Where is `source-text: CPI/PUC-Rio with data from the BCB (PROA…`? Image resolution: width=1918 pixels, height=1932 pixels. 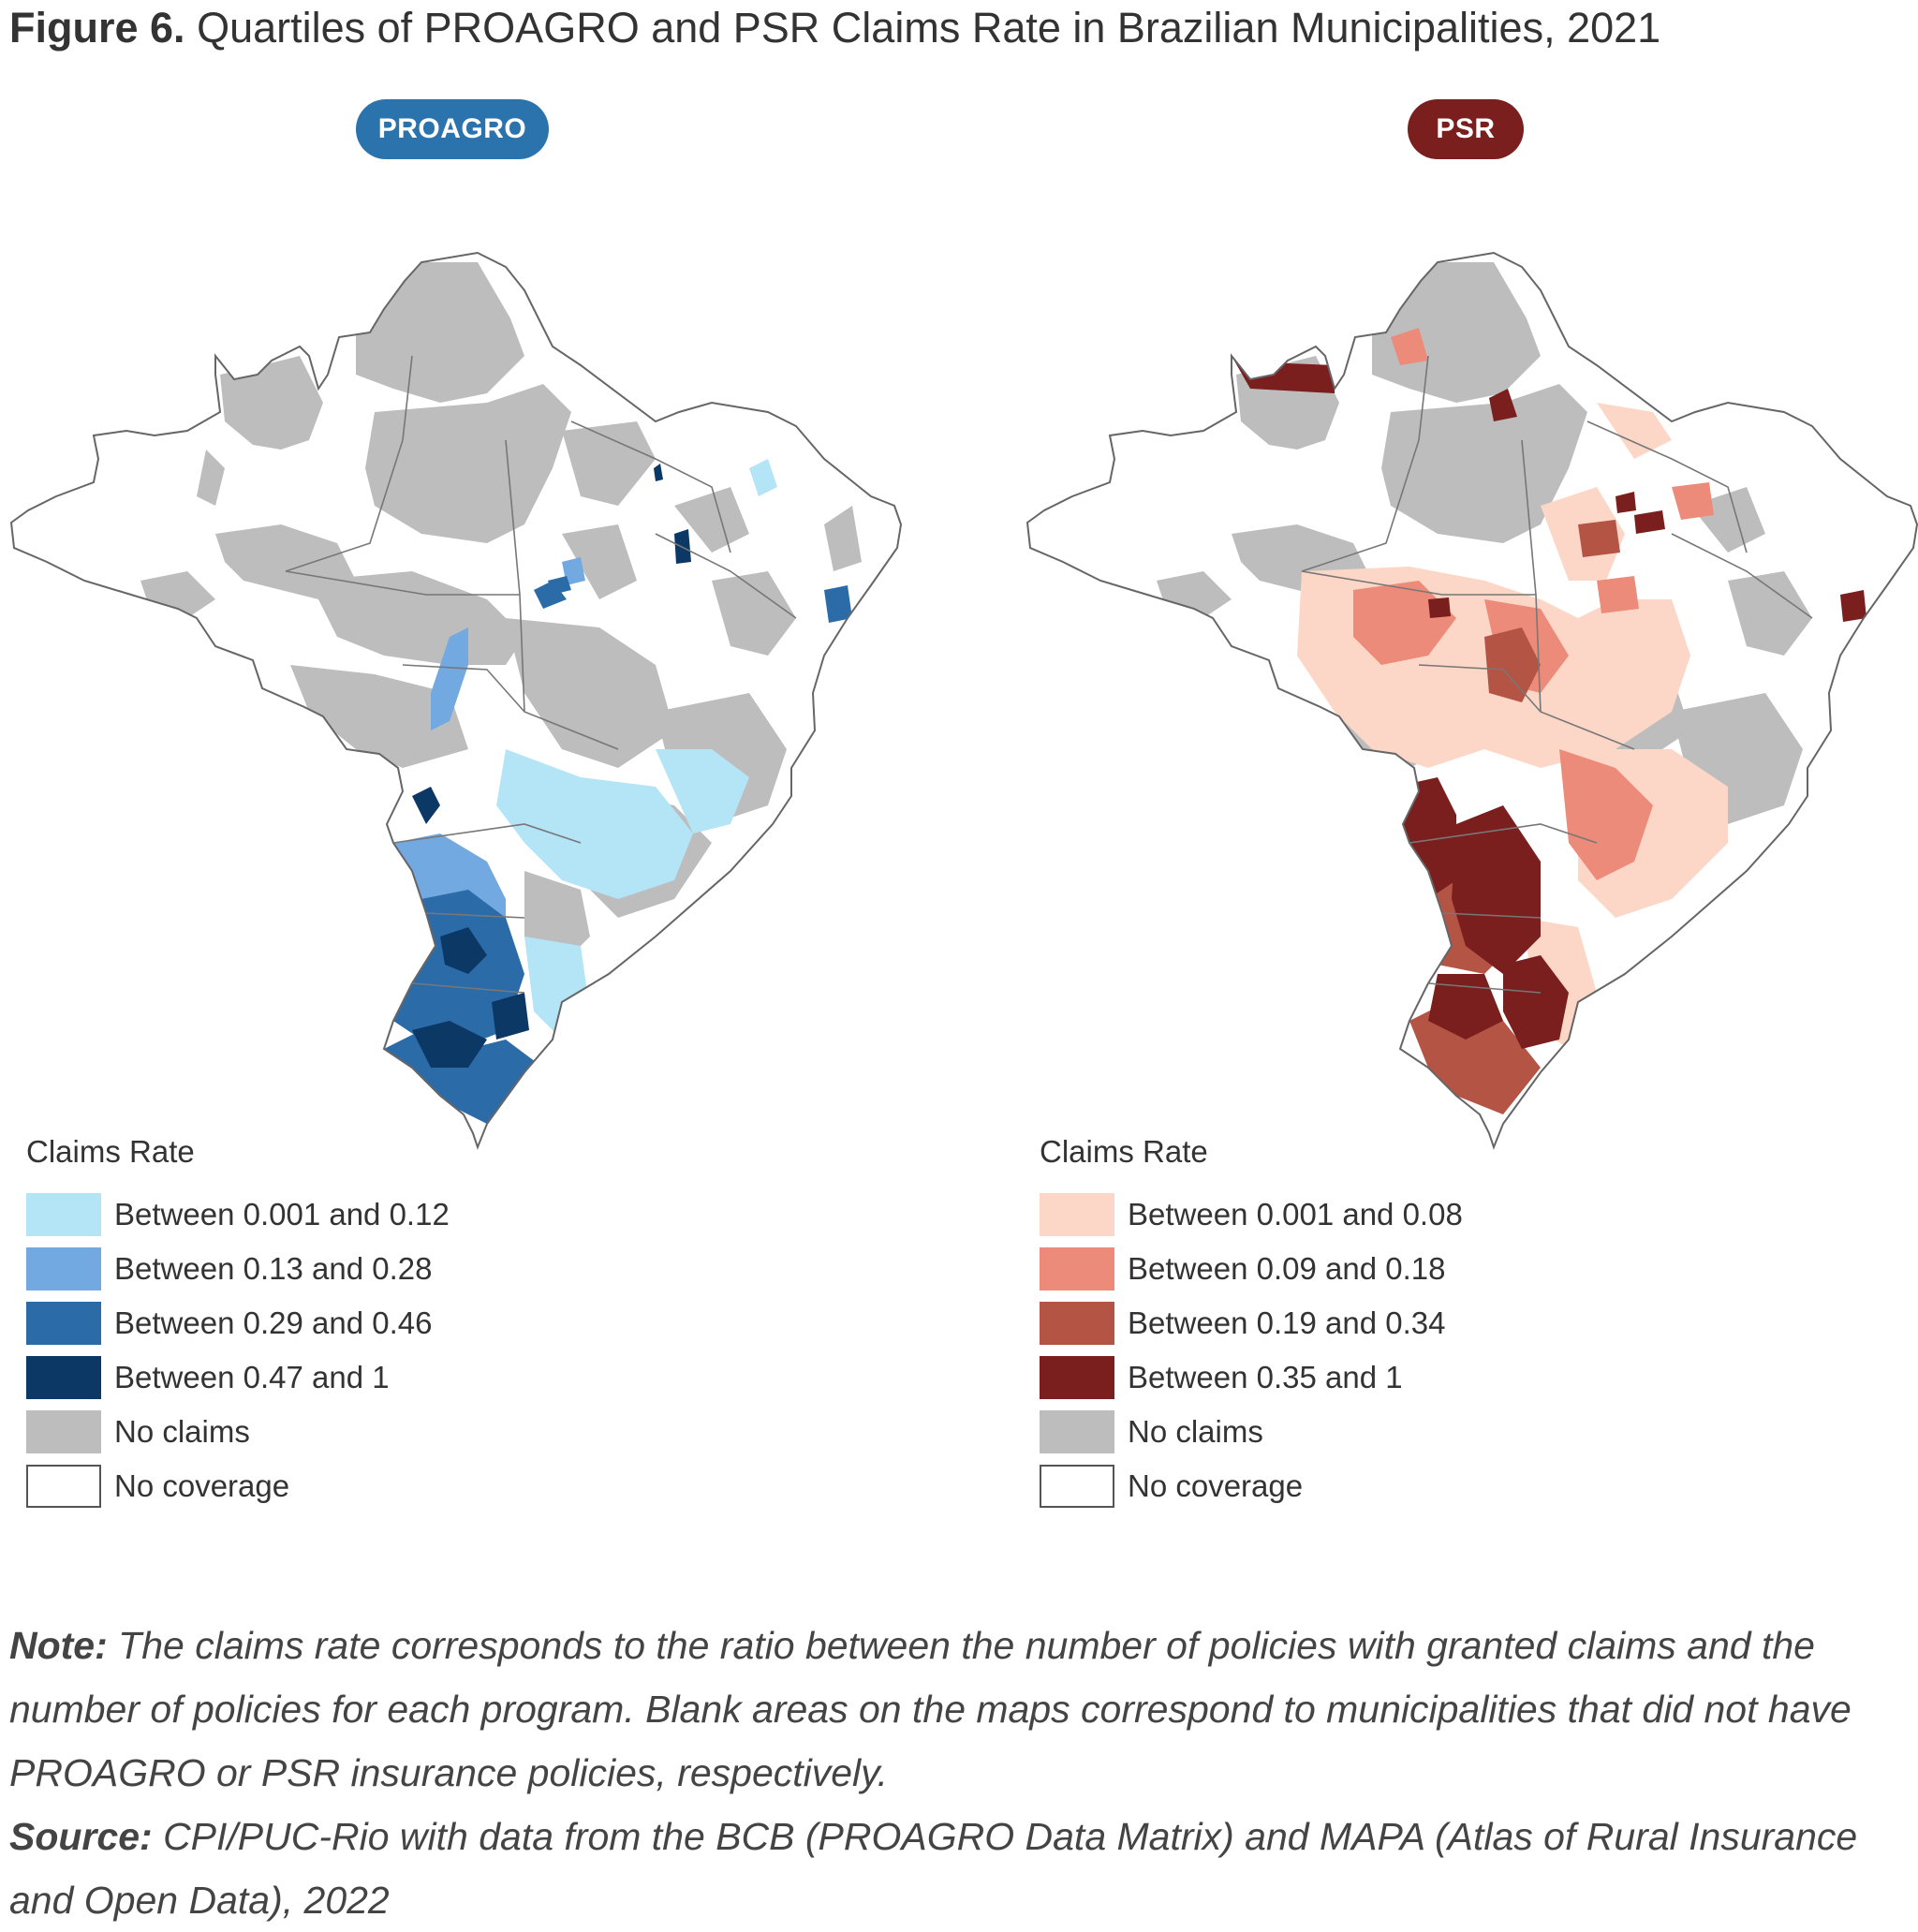 source-text: CPI/PUC-Rio with data from the BCB (PROA… is located at coordinates (933, 1868).